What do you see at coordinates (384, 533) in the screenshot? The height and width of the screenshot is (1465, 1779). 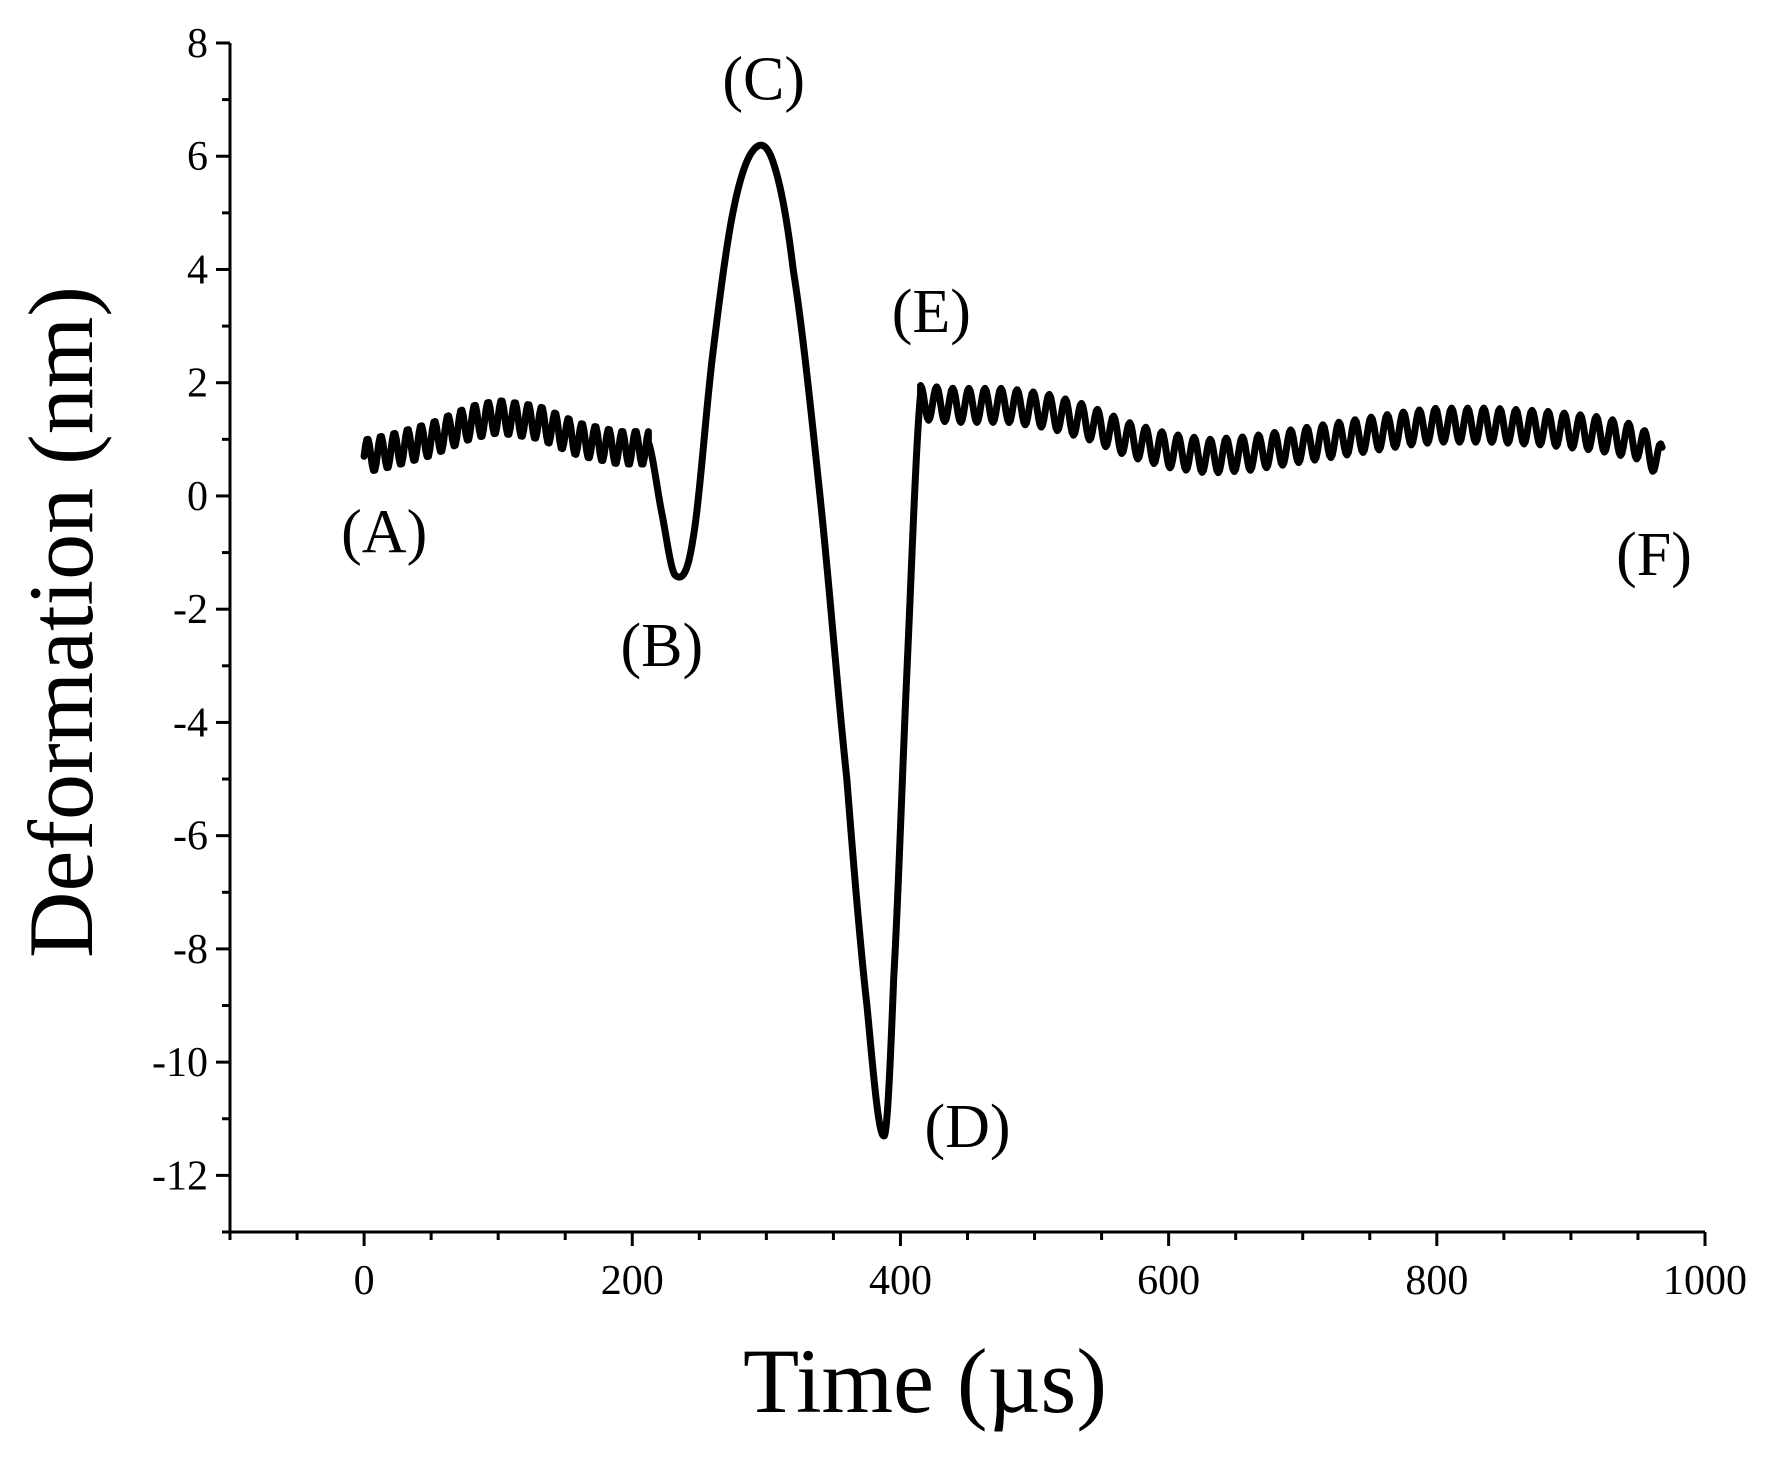 I see `point-annotation: (A)` at bounding box center [384, 533].